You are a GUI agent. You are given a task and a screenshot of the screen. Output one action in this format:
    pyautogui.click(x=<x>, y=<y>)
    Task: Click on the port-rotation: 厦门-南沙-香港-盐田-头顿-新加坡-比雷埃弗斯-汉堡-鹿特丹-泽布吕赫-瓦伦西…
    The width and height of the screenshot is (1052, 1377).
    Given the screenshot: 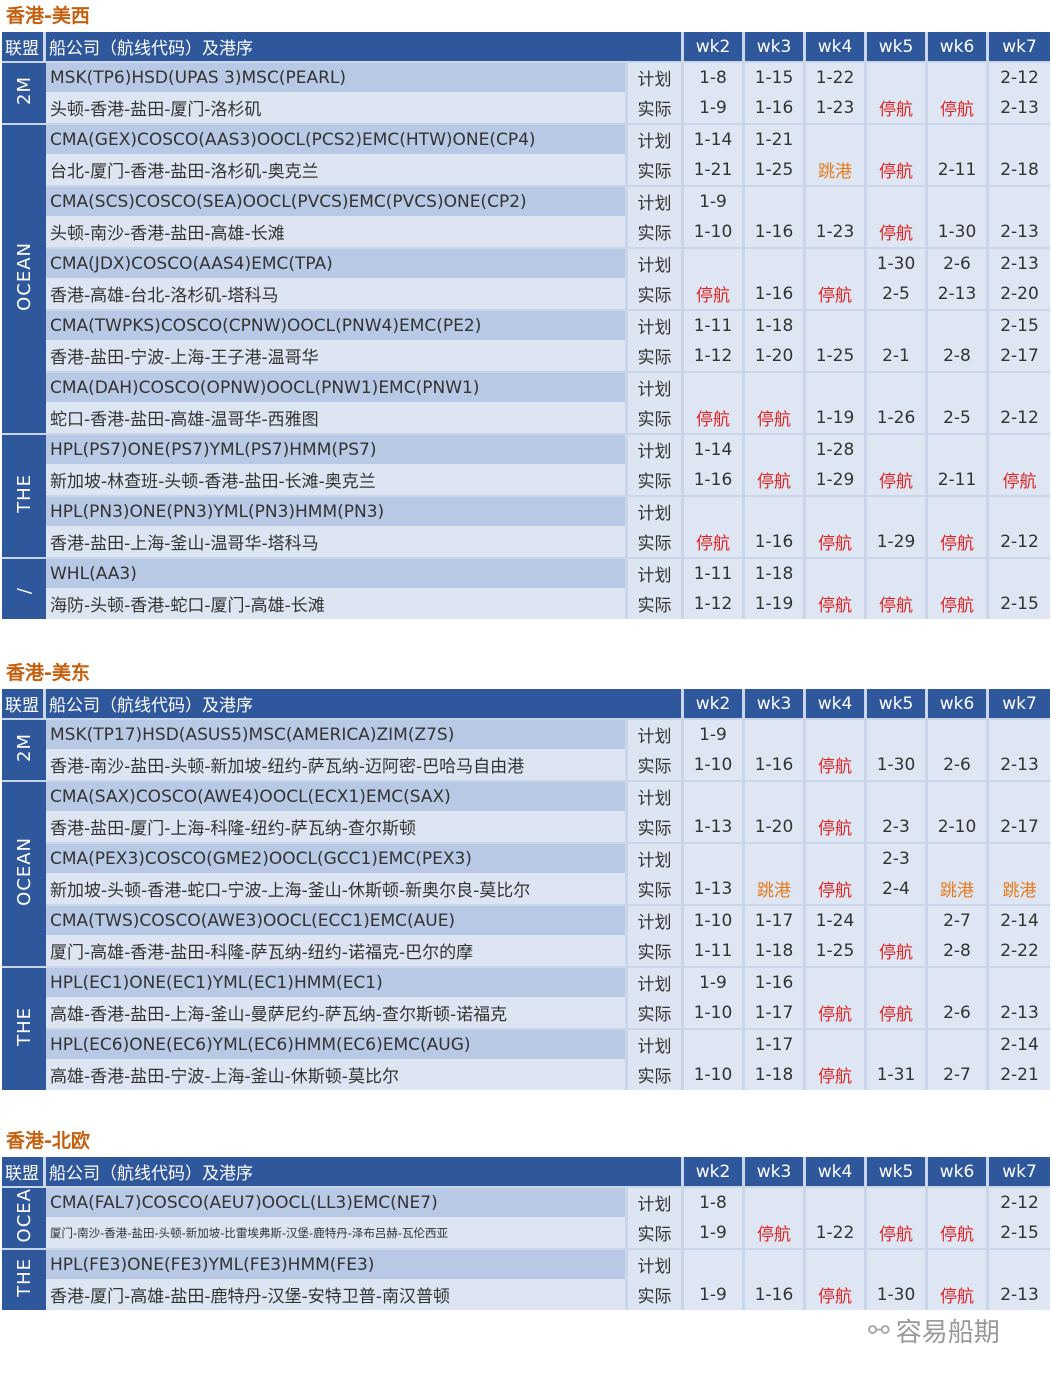 What is the action you would take?
    pyautogui.click(x=337, y=1232)
    